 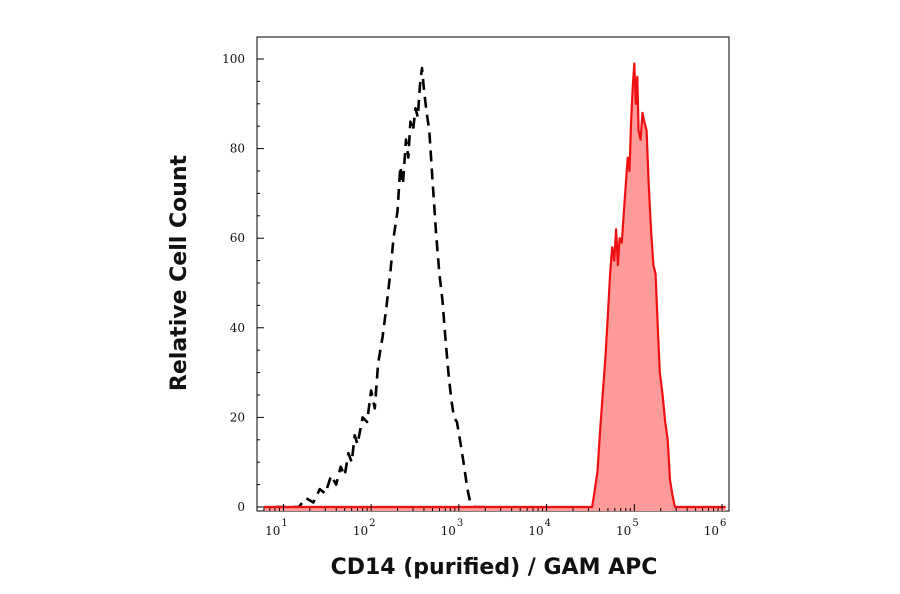 What do you see at coordinates (237, 417) in the screenshot?
I see `y-tick-label: 20` at bounding box center [237, 417].